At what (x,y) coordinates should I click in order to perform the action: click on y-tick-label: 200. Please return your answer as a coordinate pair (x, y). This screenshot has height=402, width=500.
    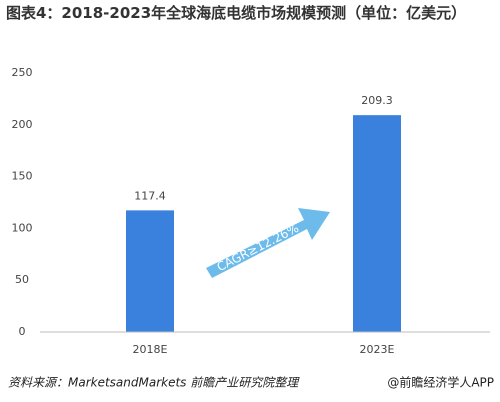
    Looking at the image, I should click on (22, 124).